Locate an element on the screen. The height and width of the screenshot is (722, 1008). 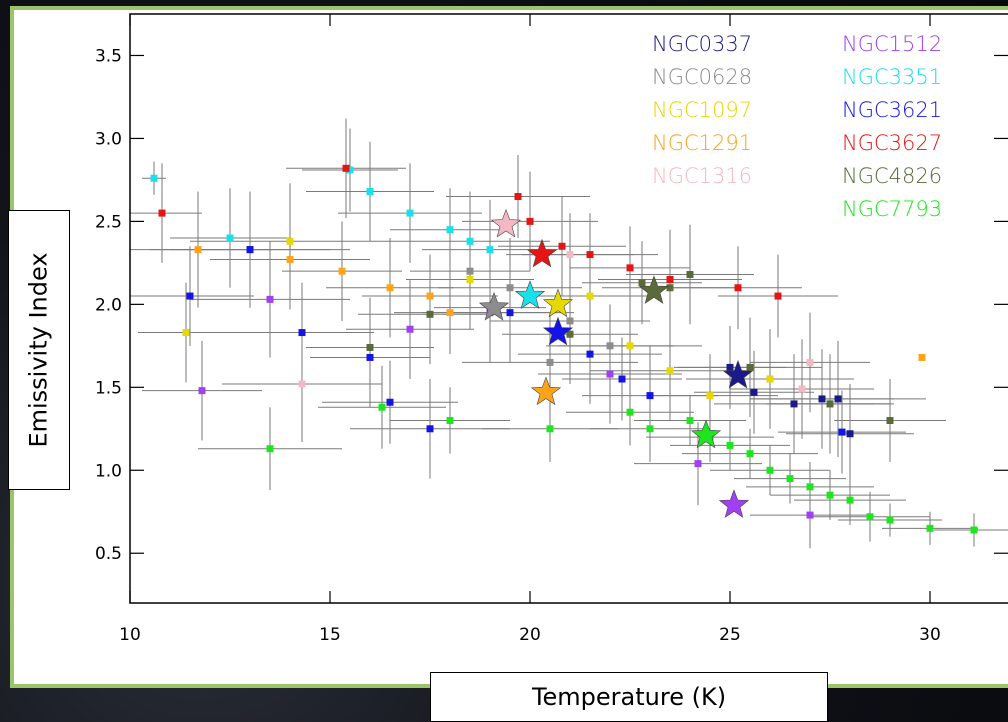
y-tick-label: 3.0 is located at coordinates (108, 139).